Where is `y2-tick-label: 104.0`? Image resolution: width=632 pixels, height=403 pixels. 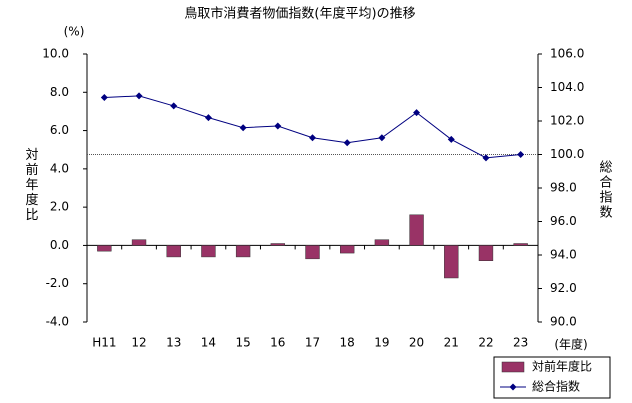 y2-tick-label: 104.0 is located at coordinates (567, 87).